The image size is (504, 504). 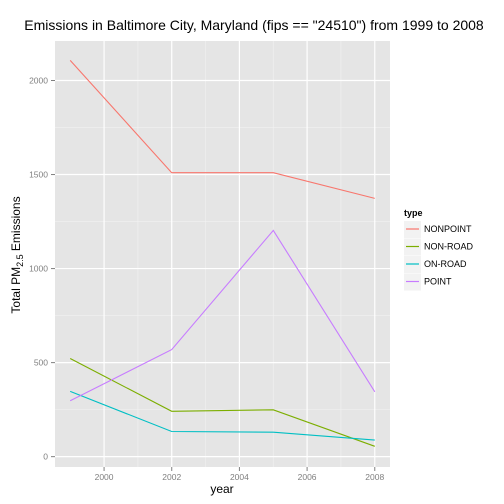 I want to click on y-axis-title-subscript: 2.5, so click(x=20, y=260).